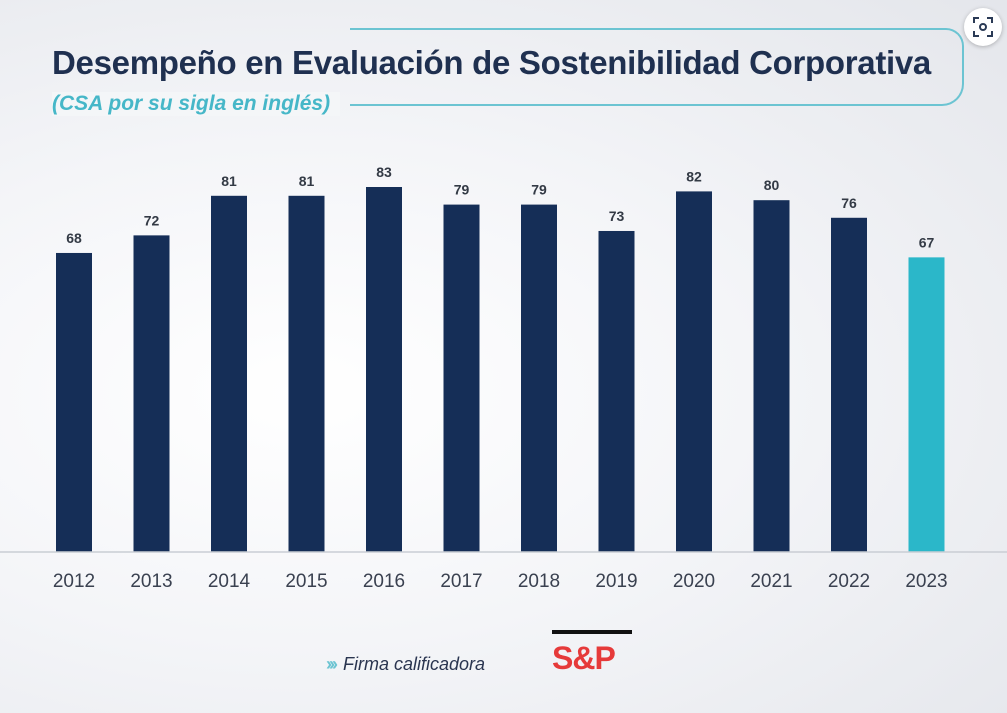 This screenshot has width=1007, height=713. Describe the element at coordinates (461, 581) in the screenshot. I see `x-tick-label-2017: 2017` at that location.